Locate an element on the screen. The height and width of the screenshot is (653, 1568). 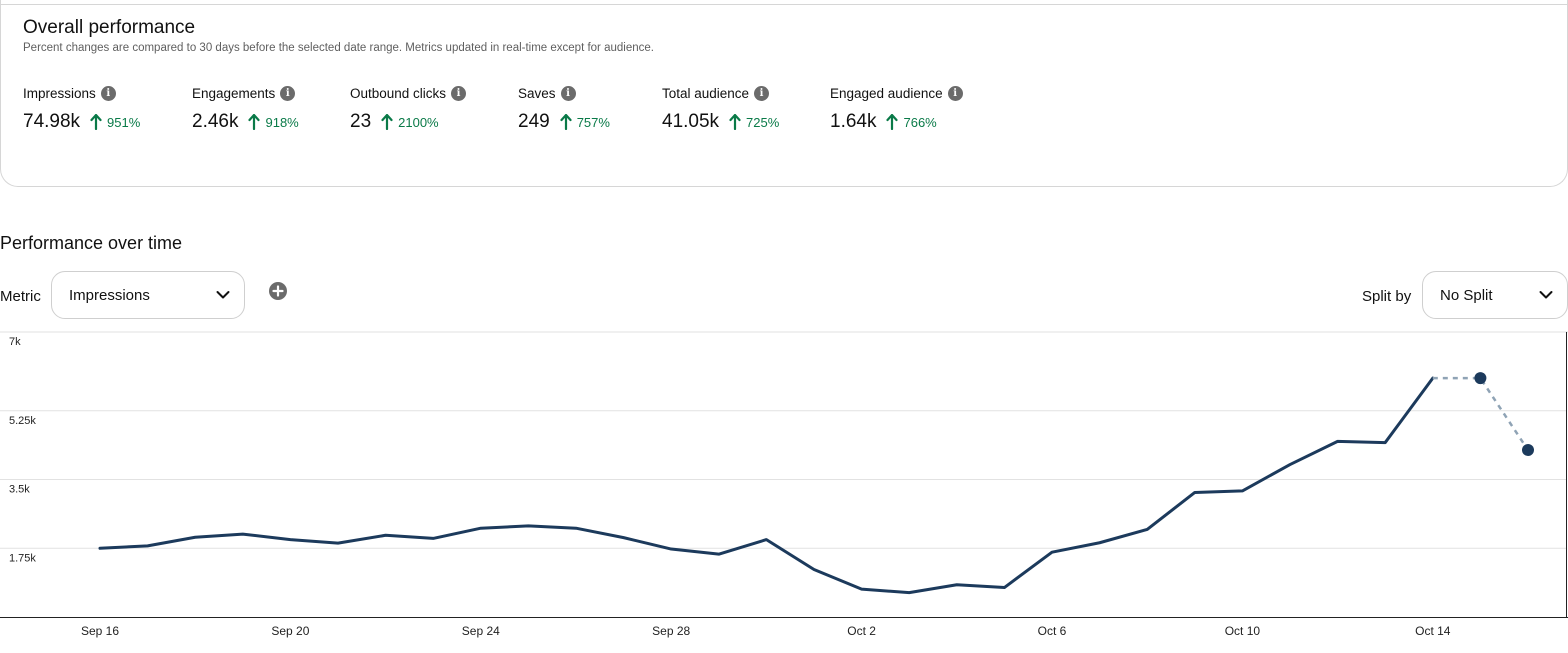
x-tick-label: Sep 20 is located at coordinates (290, 631).